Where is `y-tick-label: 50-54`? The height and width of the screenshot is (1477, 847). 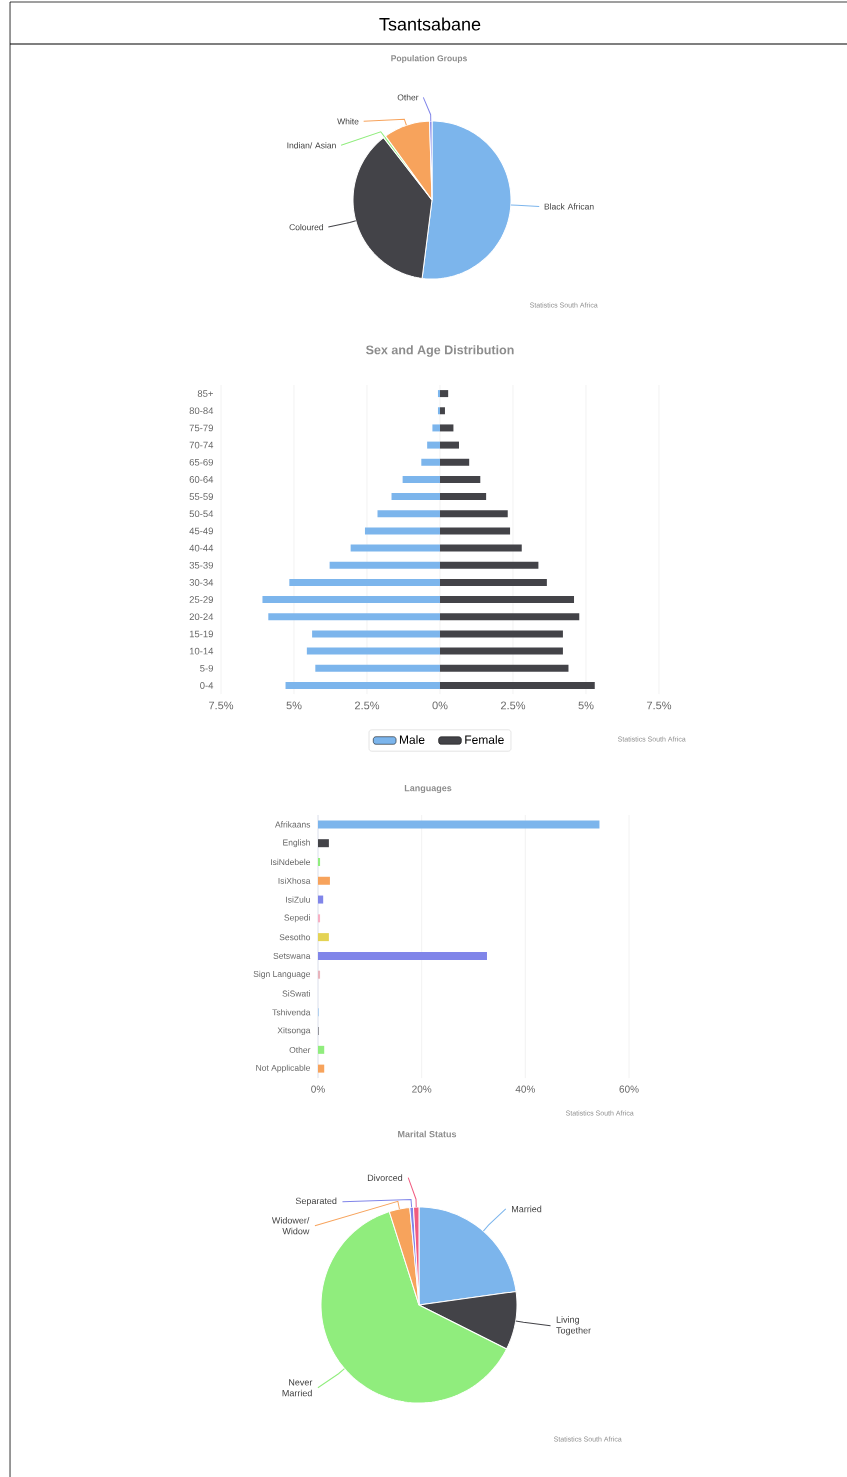 y-tick-label: 50-54 is located at coordinates (201, 514).